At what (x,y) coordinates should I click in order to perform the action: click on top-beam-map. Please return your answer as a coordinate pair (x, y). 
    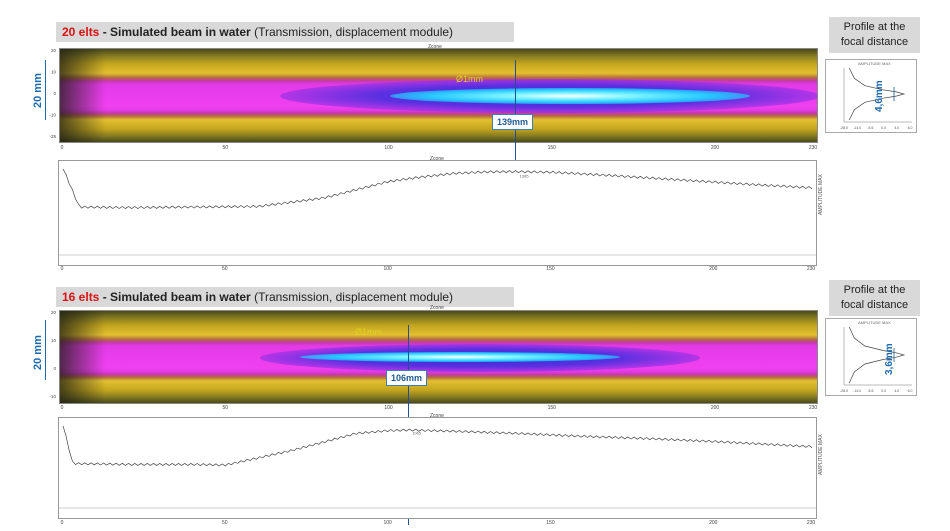
    Looking at the image, I should click on (438, 95).